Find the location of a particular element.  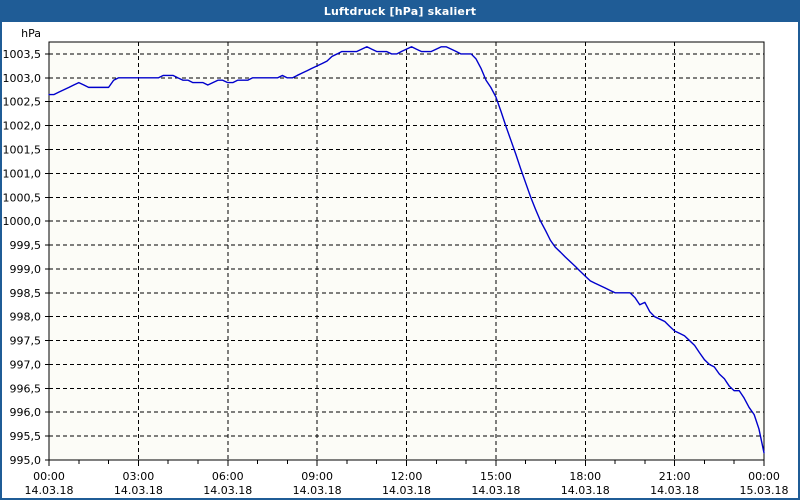

y-axis-unit-label: hPa is located at coordinates (31, 33).